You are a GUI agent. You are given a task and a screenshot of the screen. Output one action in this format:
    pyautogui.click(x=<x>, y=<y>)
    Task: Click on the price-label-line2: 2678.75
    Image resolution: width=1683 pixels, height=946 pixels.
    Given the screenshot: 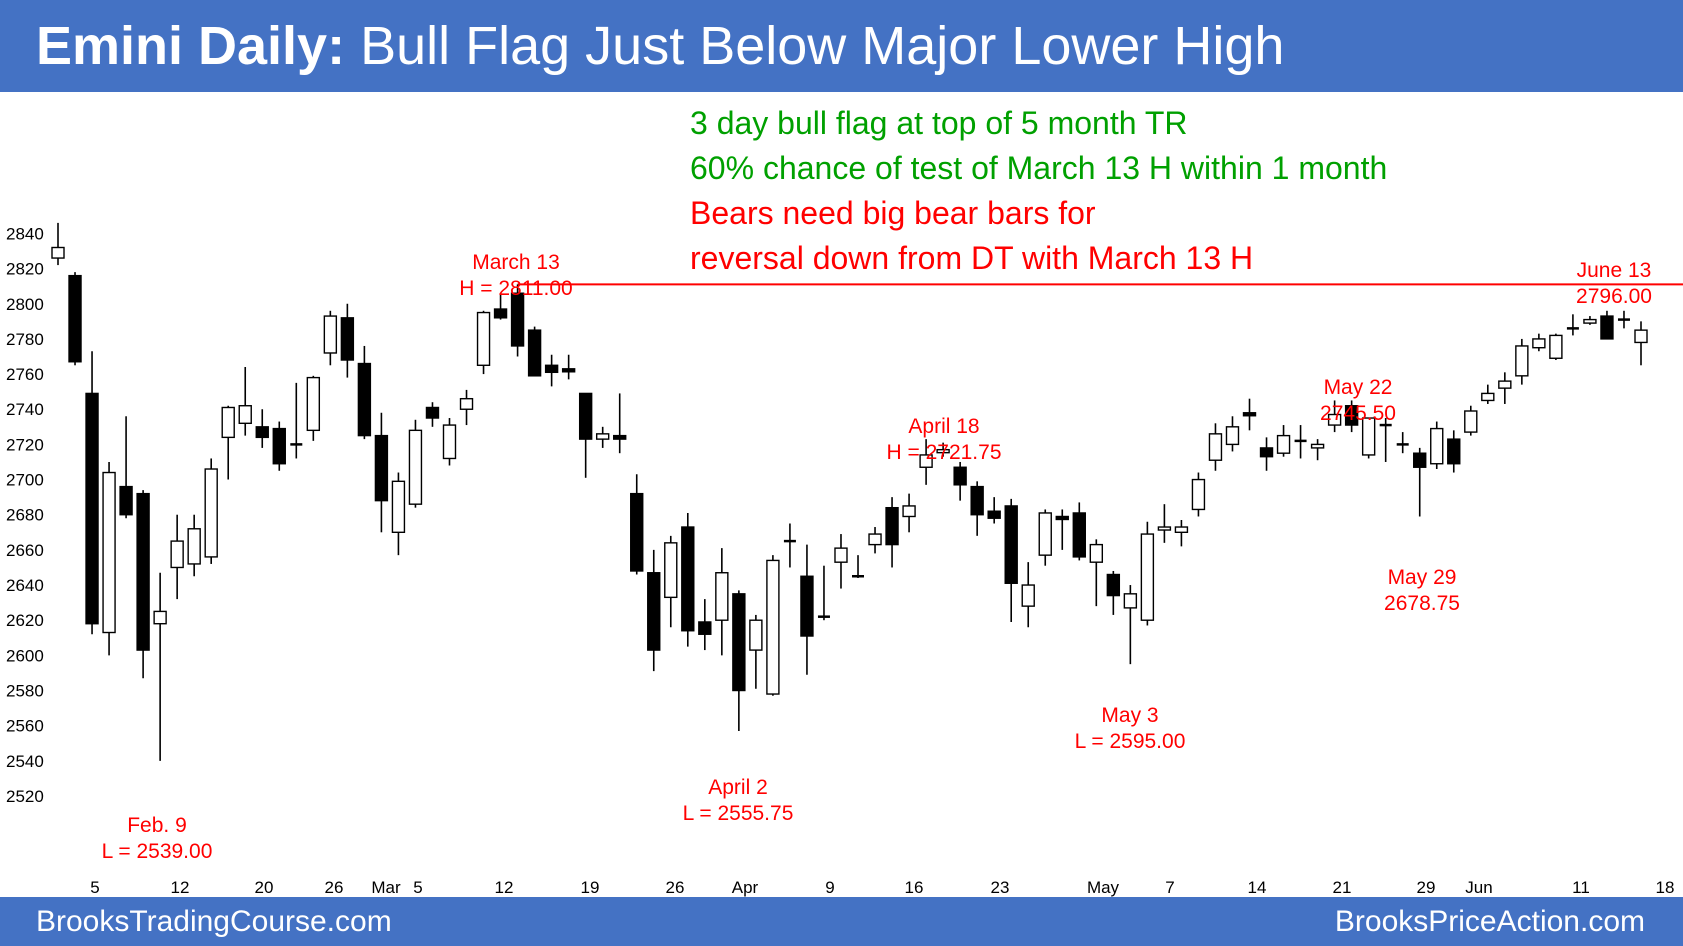 What is the action you would take?
    pyautogui.click(x=1422, y=603)
    